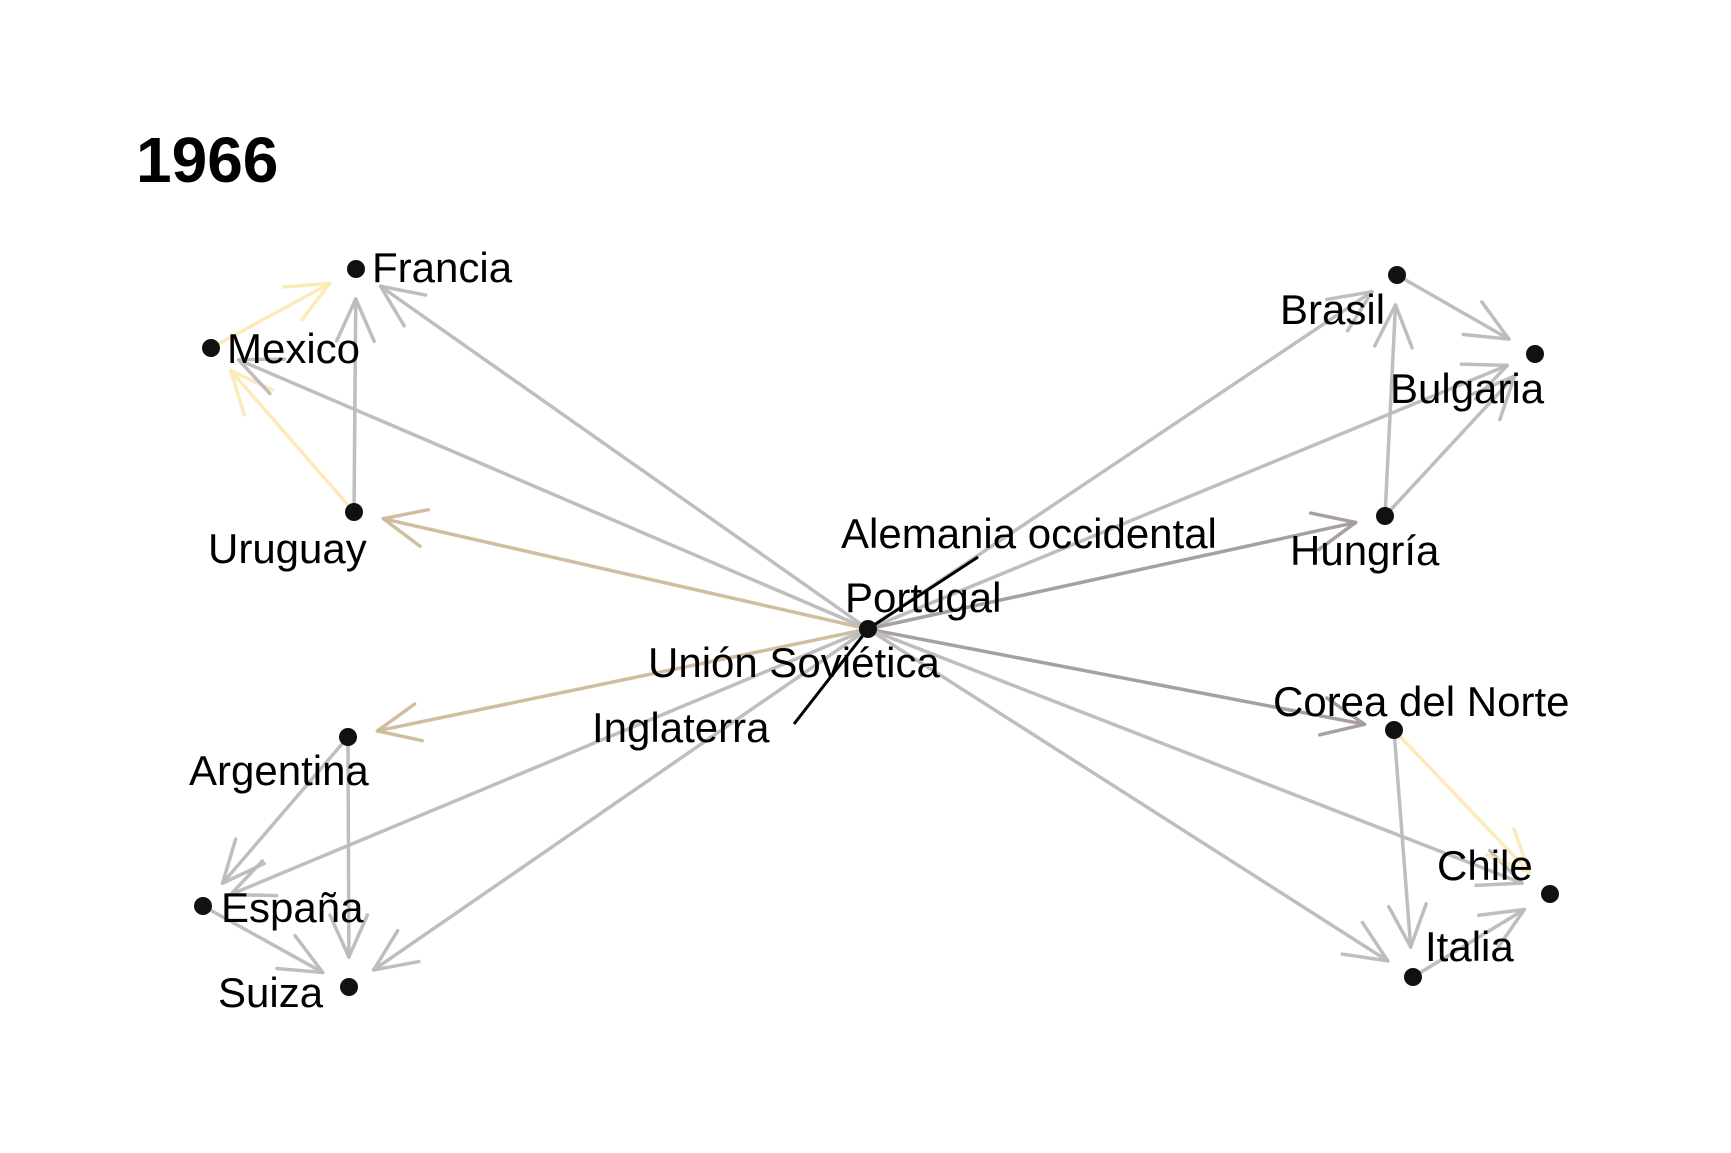 This screenshot has height=1153, width=1731. I want to click on node-label-urss: Unión Soviética, so click(794, 662).